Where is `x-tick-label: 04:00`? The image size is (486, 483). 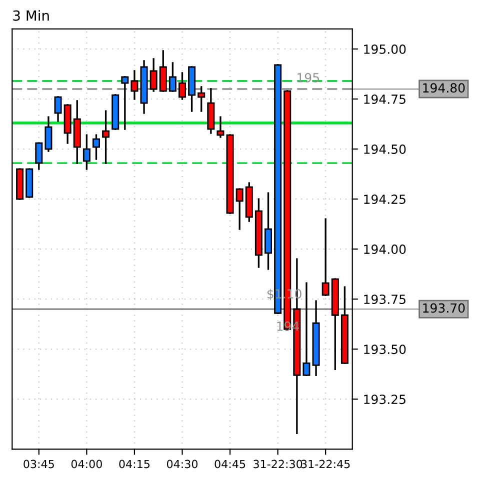 x-tick-label: 04:00 is located at coordinates (86, 464).